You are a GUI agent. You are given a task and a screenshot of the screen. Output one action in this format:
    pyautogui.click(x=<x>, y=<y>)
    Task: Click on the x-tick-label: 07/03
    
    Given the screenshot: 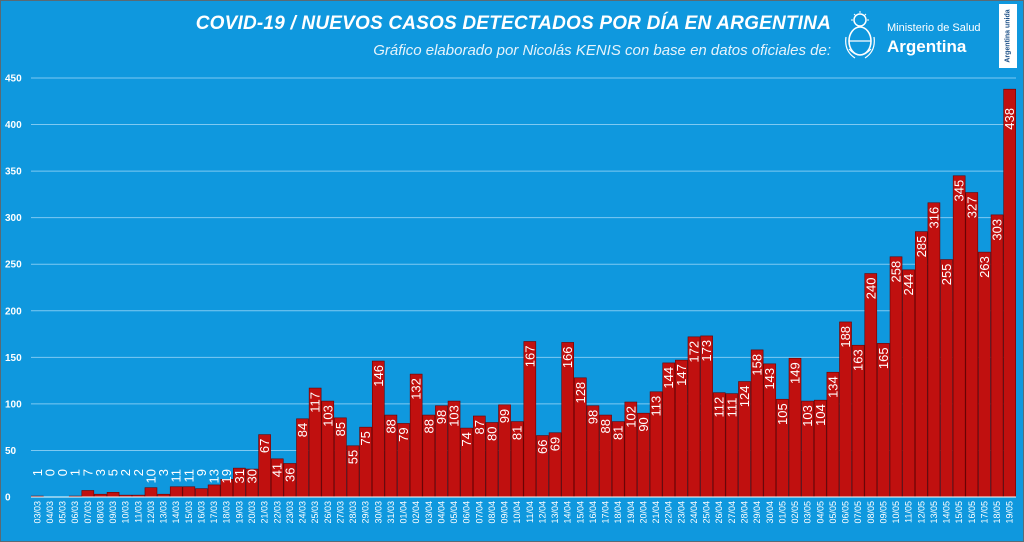 What is the action you would take?
    pyautogui.click(x=88, y=512)
    